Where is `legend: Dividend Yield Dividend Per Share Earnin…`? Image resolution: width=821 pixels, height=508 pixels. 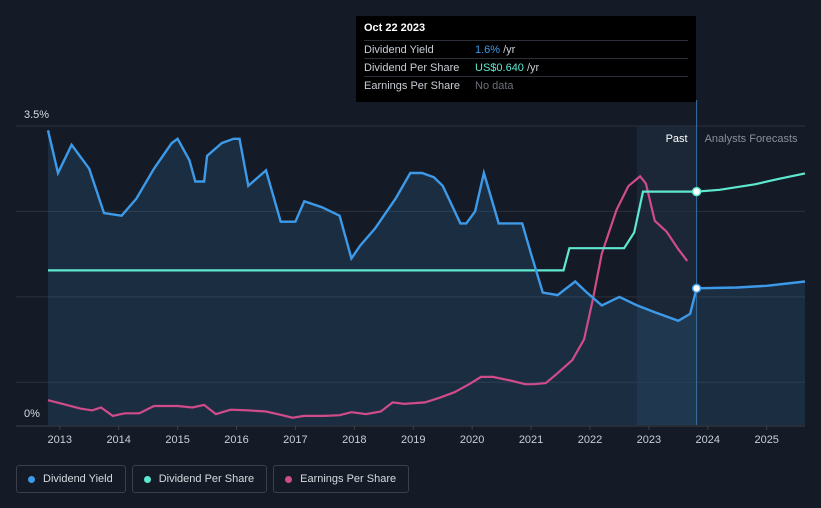
legend: Dividend Yield Dividend Per Share Earnin… is located at coordinates (213, 479).